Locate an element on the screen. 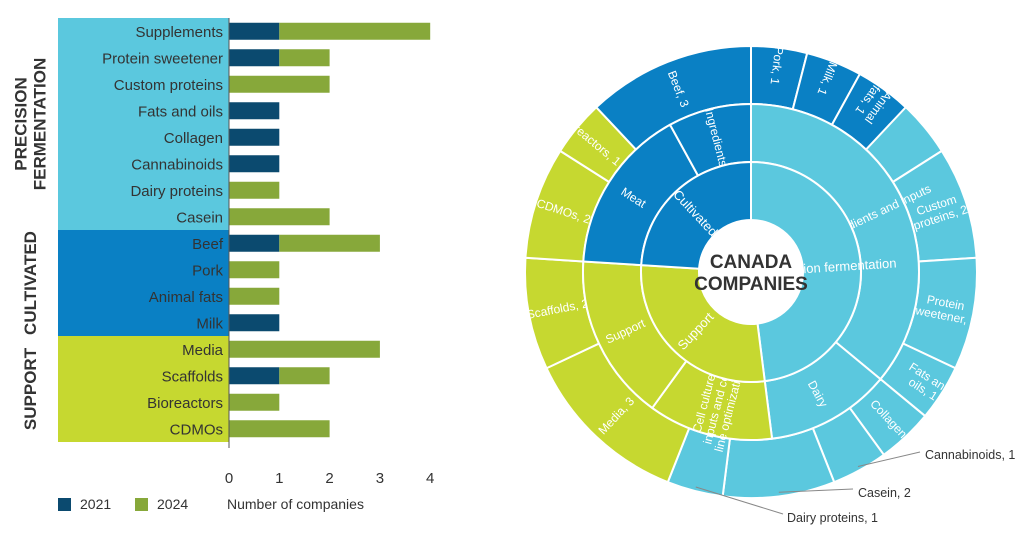 Image resolution: width=1024 pixels, height=537 pixels. segment-label-line: Pork, 1 is located at coordinates (777, 66).